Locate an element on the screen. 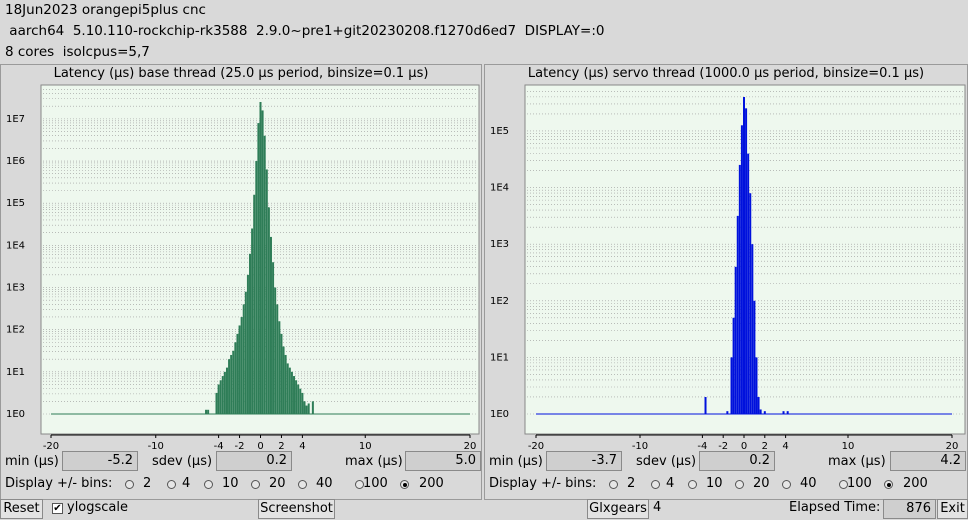 Image resolution: width=968 pixels, height=520 pixels. x-tick-label: -10 is located at coordinates (640, 446).